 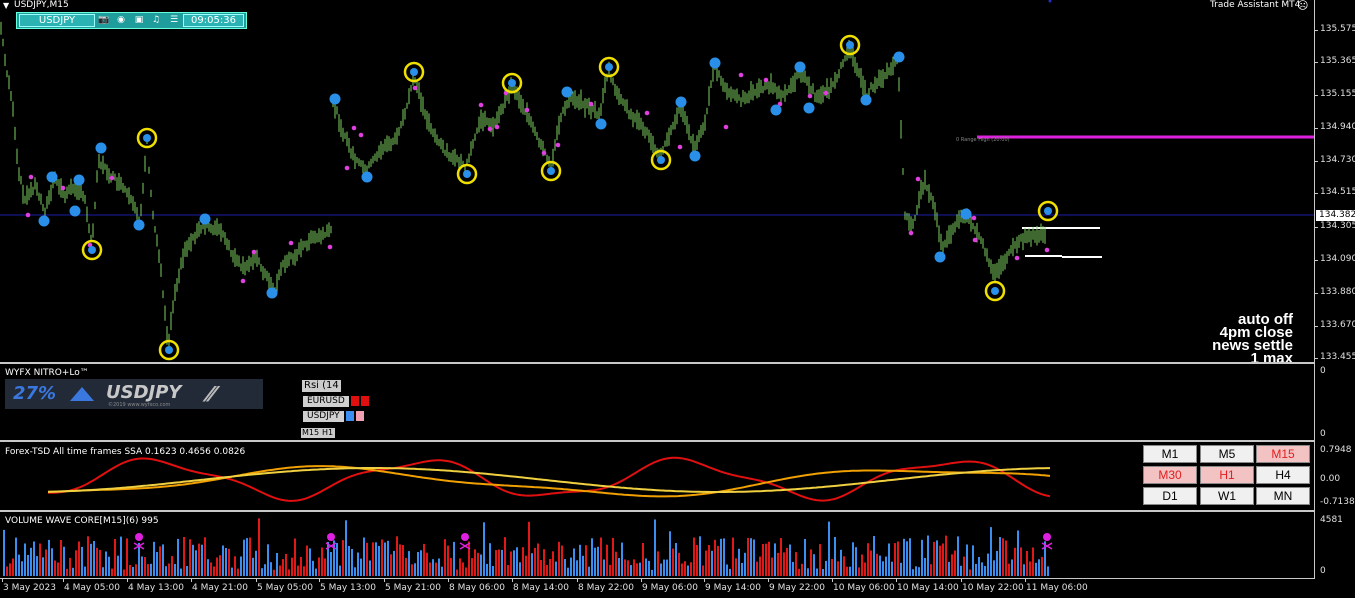 I want to click on chart-menu-arrow-icon: ▼, so click(x=6, y=5).